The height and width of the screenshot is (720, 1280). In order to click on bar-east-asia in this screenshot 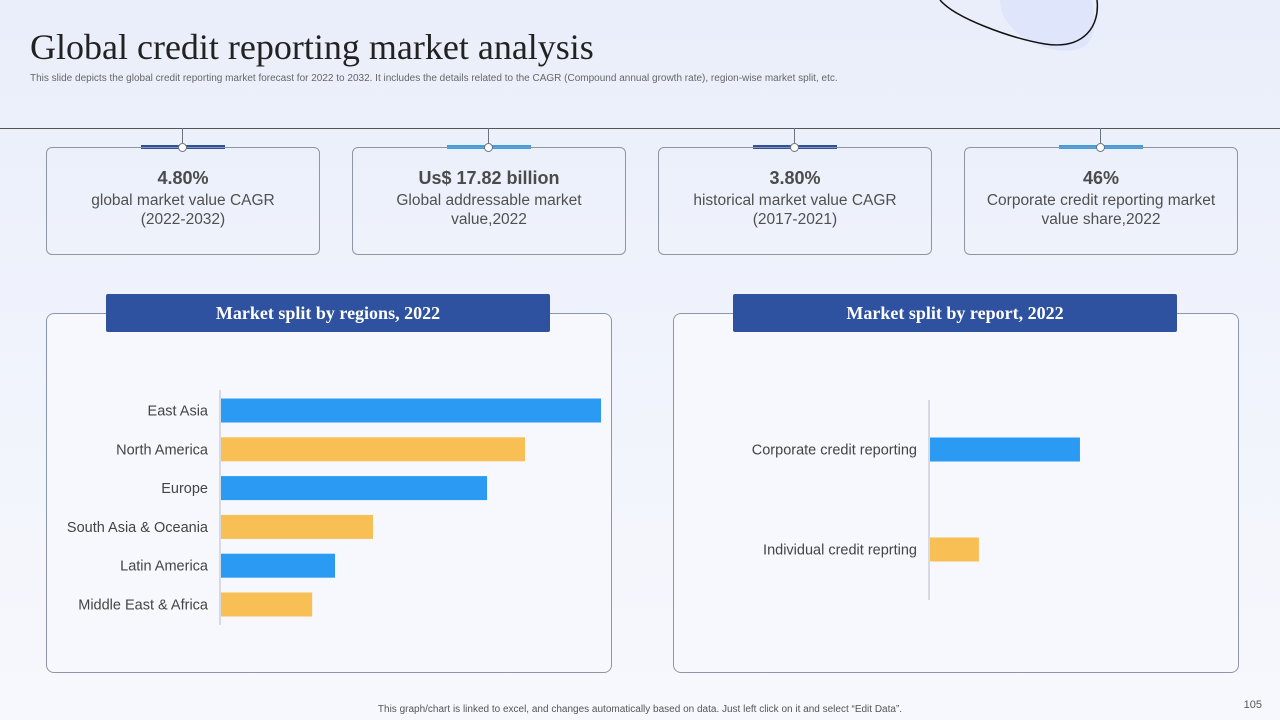, I will do `click(411, 410)`.